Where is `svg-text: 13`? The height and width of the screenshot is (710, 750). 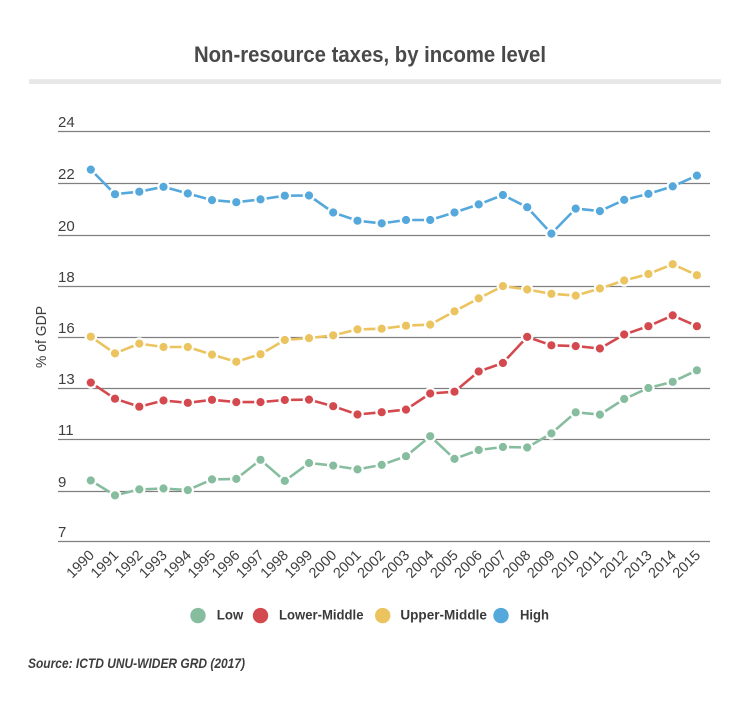
svg-text: 13 is located at coordinates (66, 379).